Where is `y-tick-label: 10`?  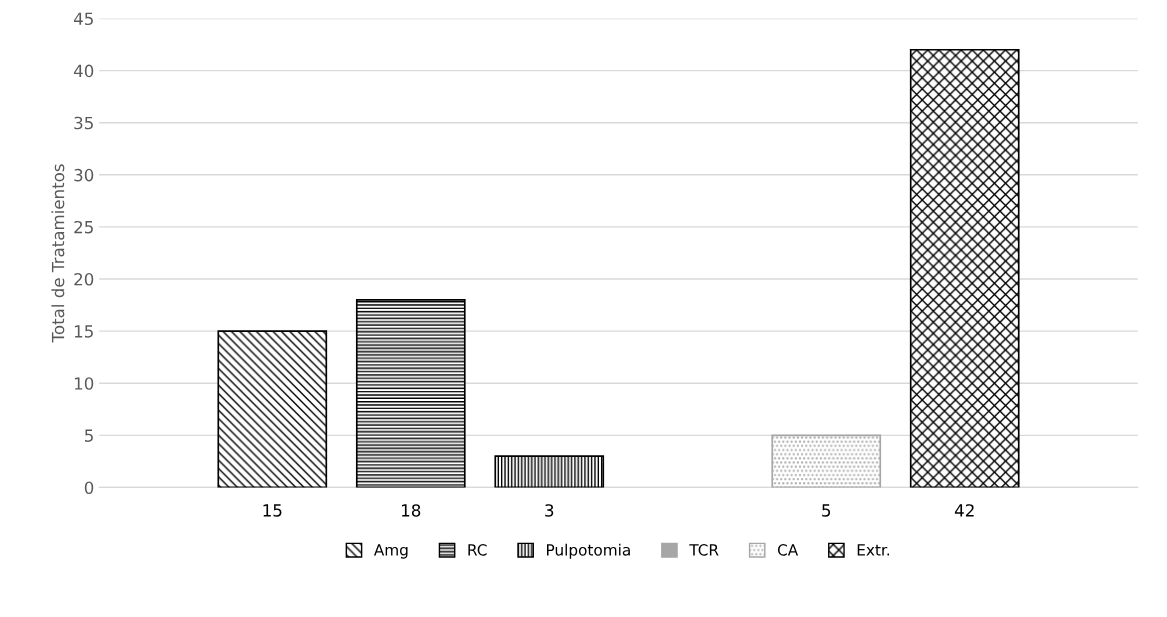
y-tick-label: 10 is located at coordinates (84, 383).